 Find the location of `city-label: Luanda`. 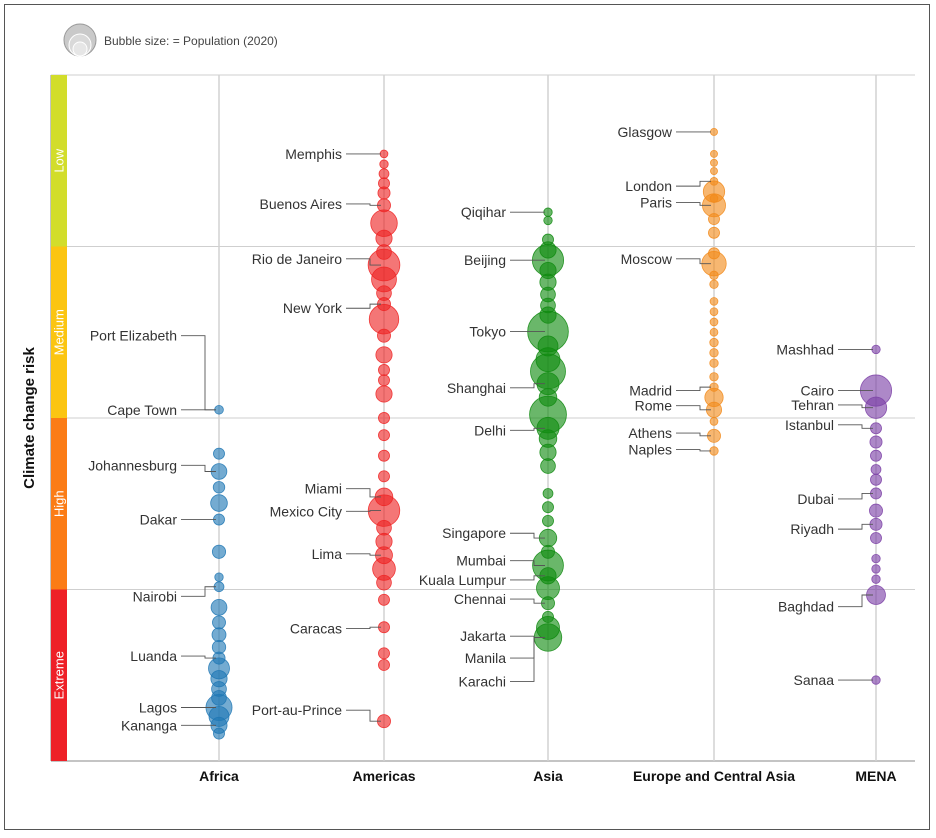

city-label: Luanda is located at coordinates (153, 656).